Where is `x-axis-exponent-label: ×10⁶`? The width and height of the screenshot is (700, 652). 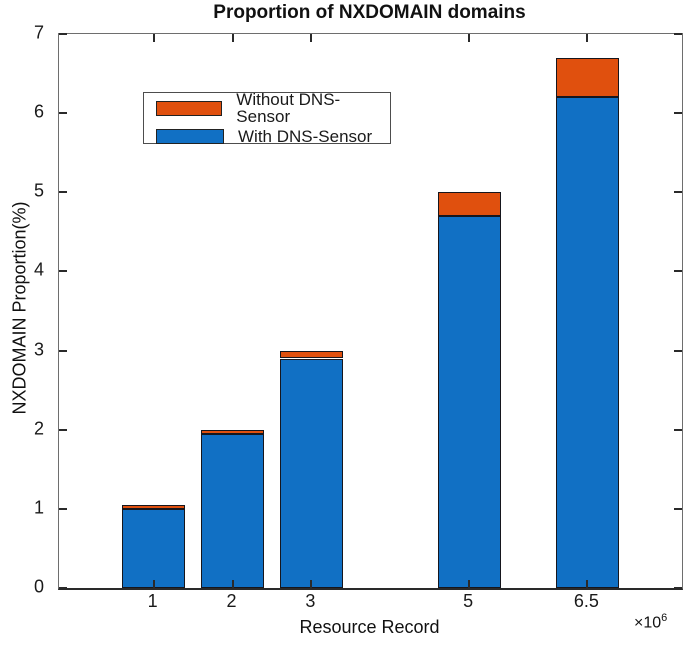 x-axis-exponent-label: ×10⁶ is located at coordinates (650, 622).